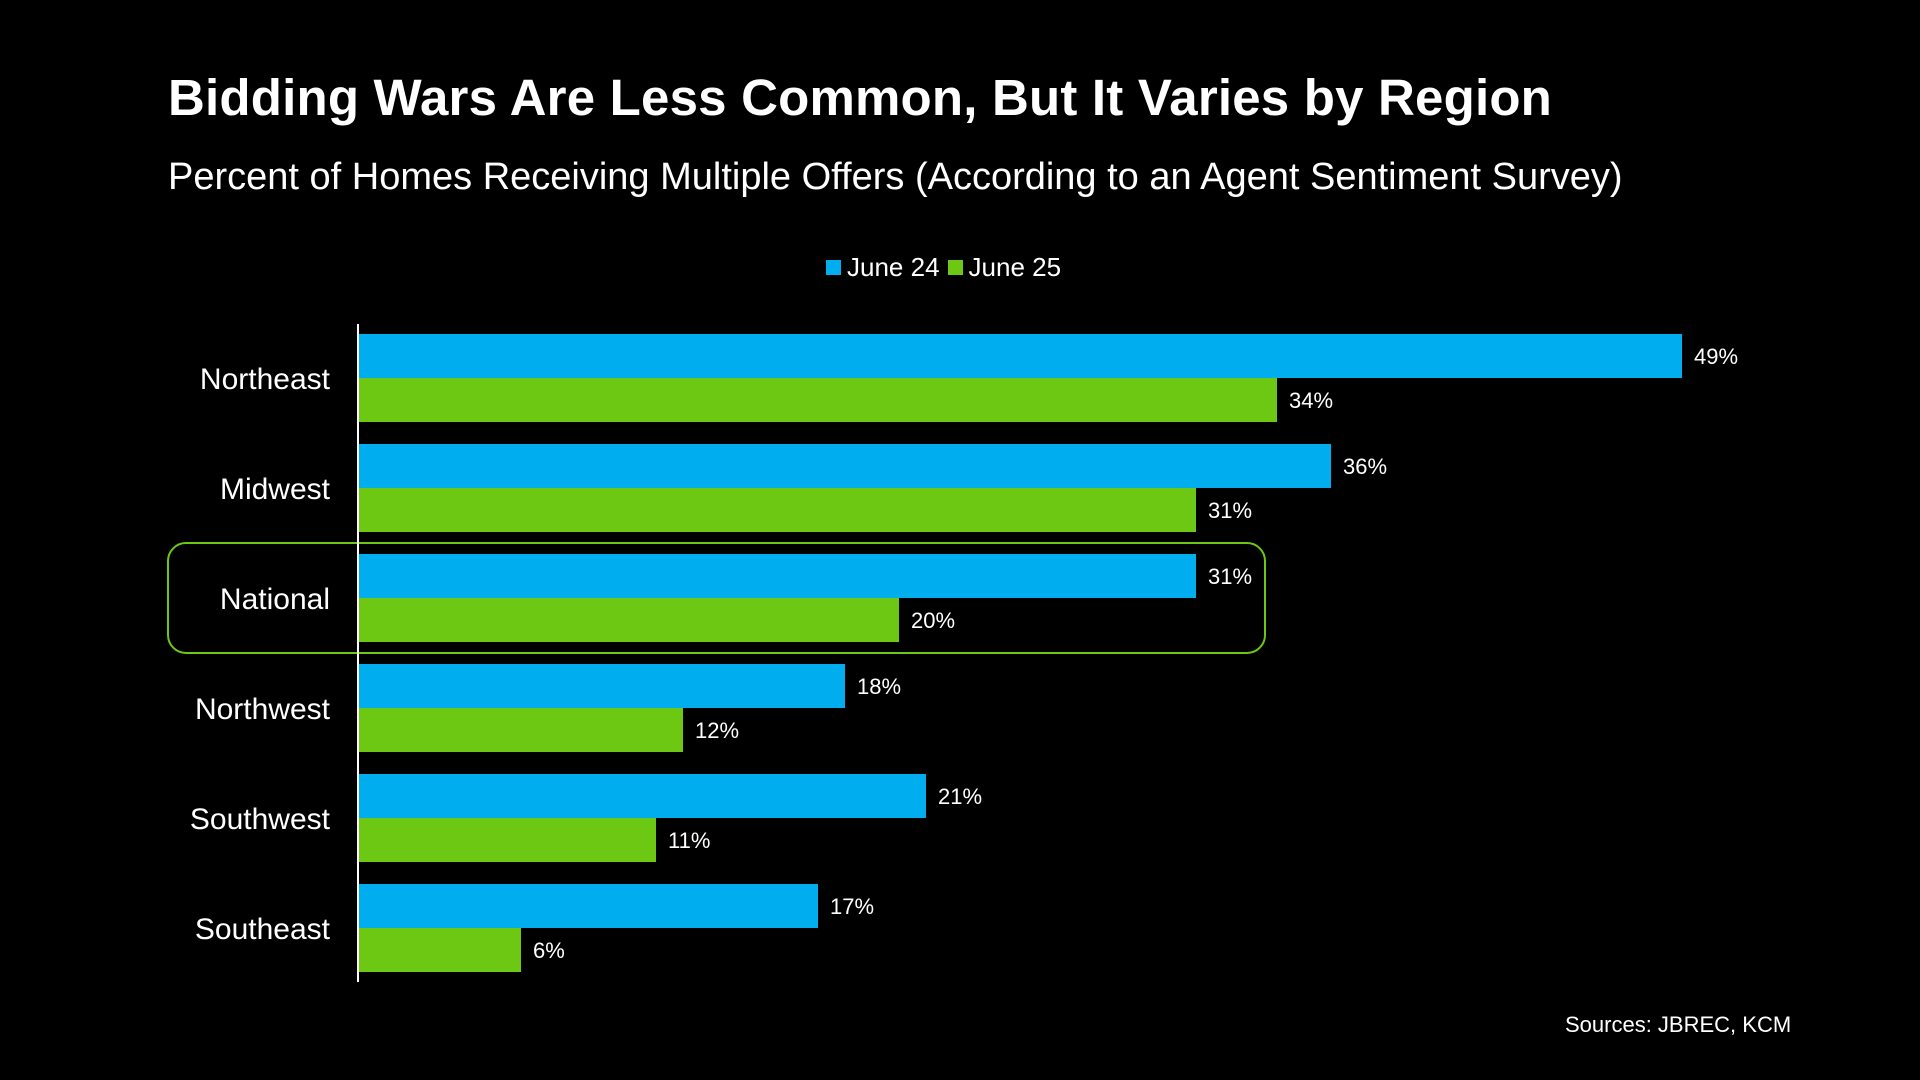 This screenshot has width=1920, height=1080. Describe the element at coordinates (893, 266) in the screenshot. I see `legend-label-june-24: June 24` at that location.